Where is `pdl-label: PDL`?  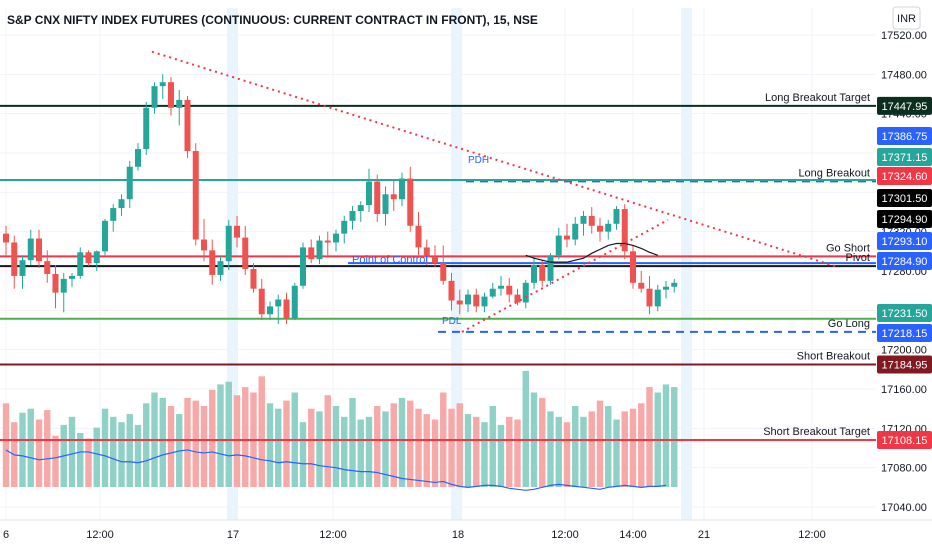
pdl-label: PDL is located at coordinates (452, 321).